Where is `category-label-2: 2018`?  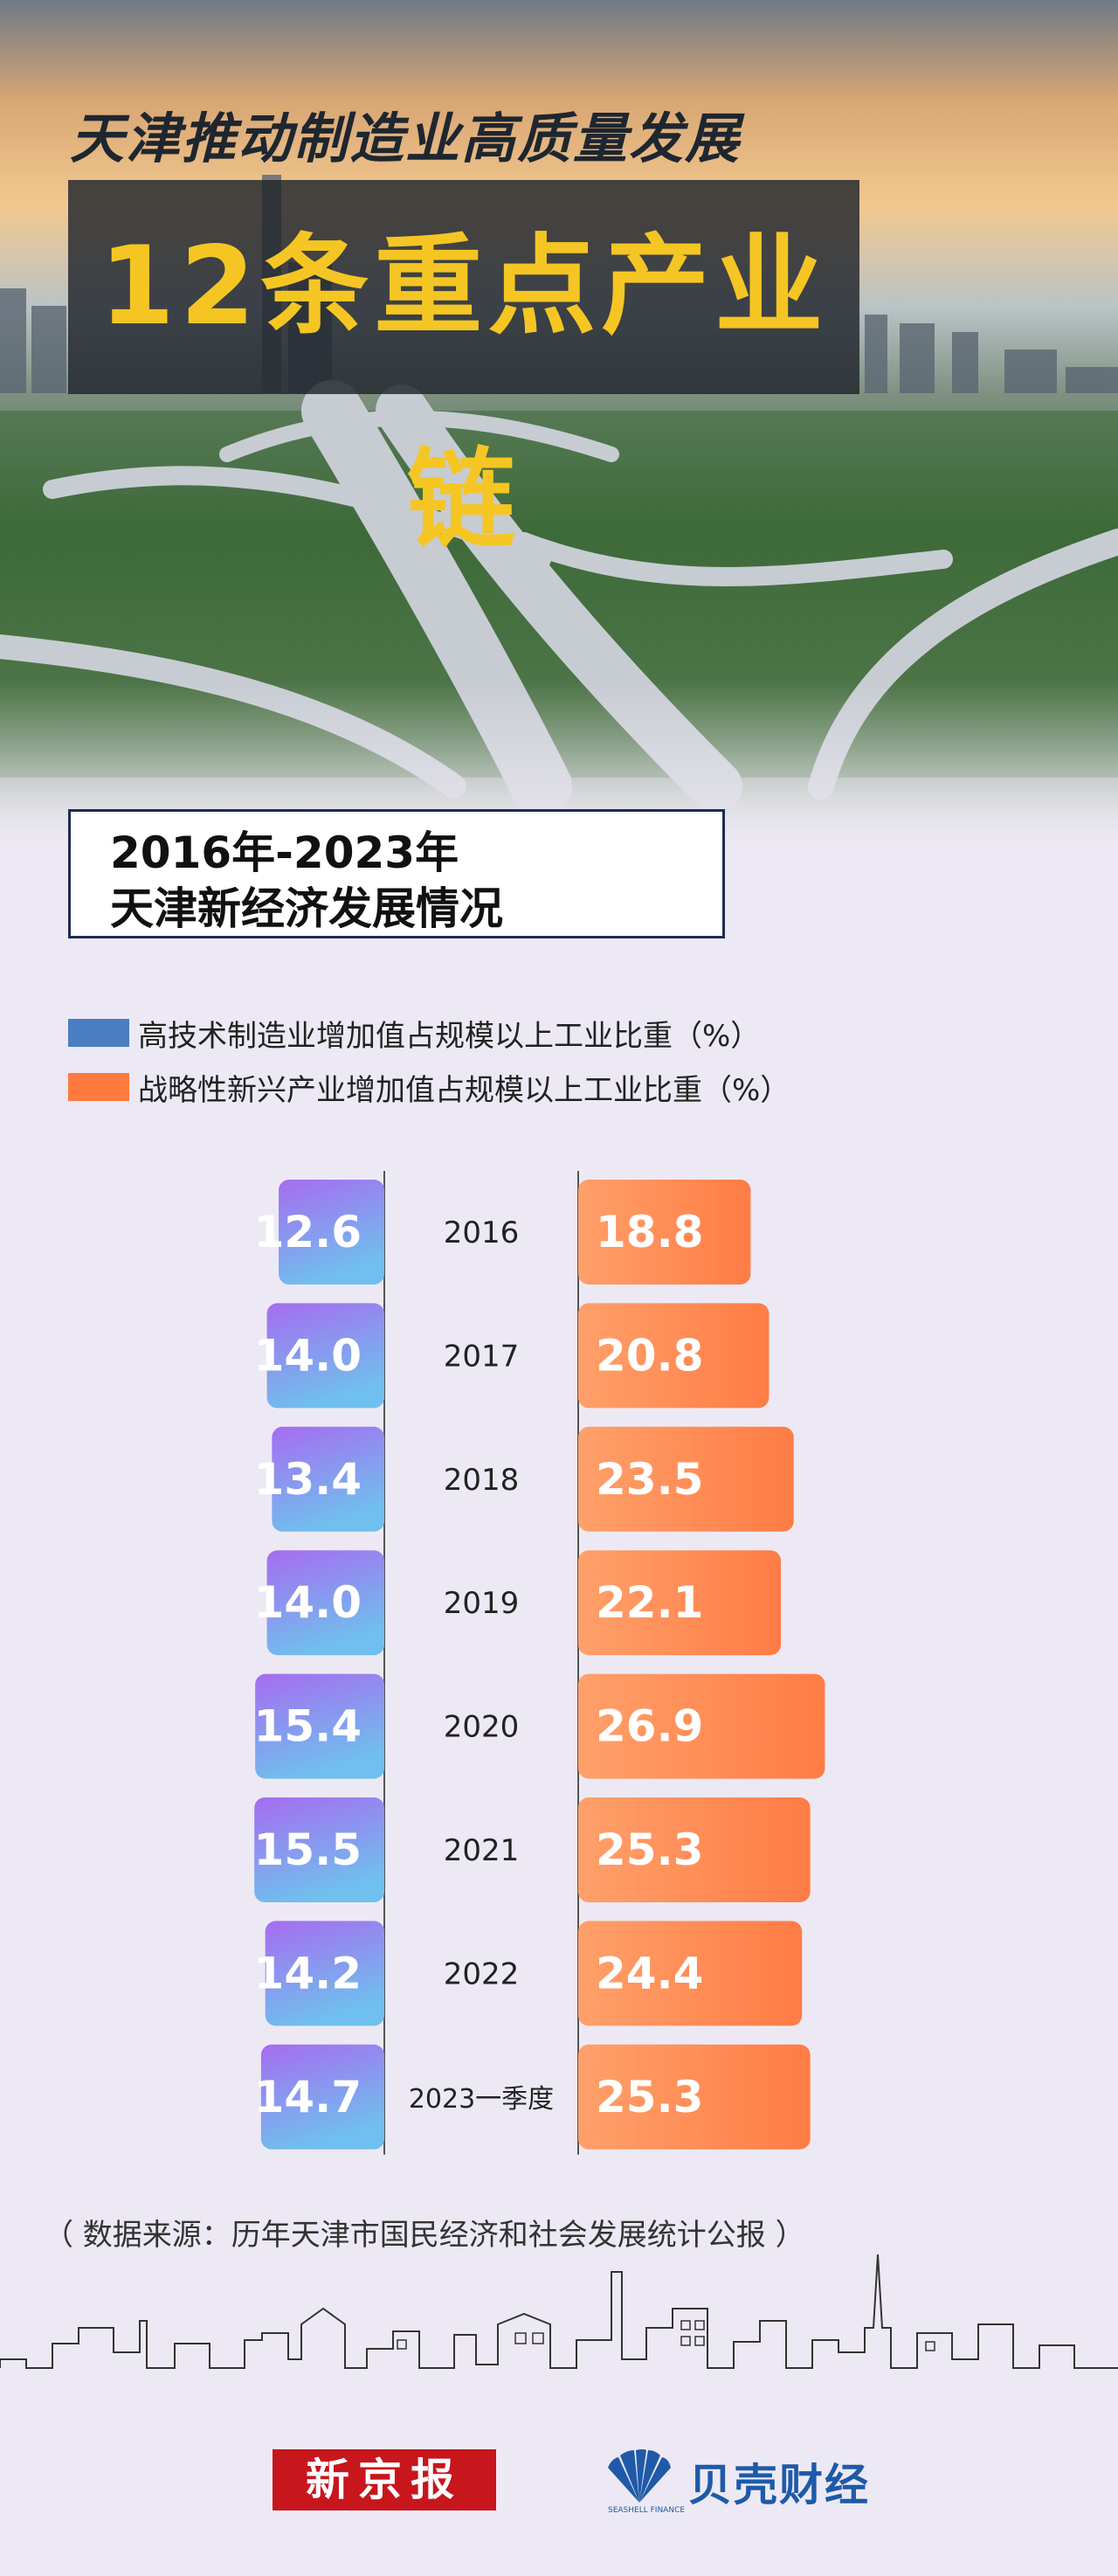
category-label-2: 2018 is located at coordinates (482, 1480).